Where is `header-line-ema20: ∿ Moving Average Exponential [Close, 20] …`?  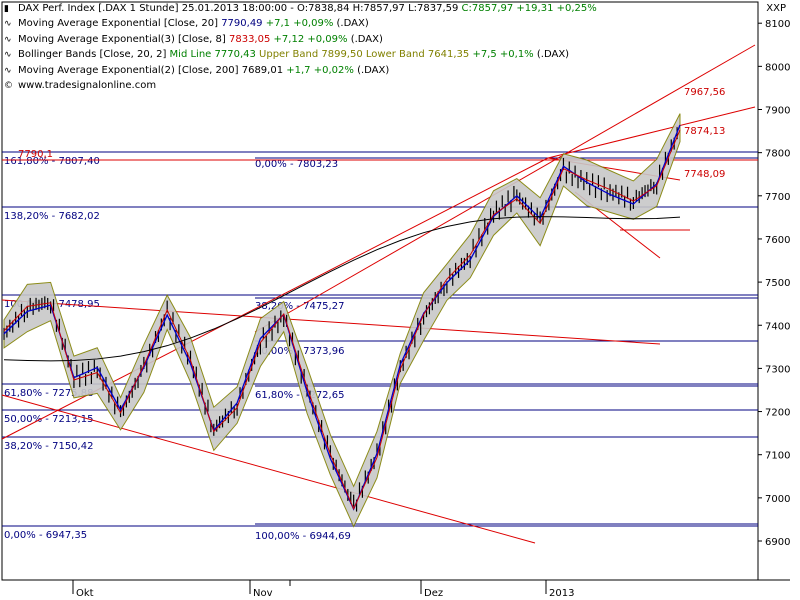
header-line-ema20: ∿ Moving Average Exponential [Close, 20] … is located at coordinates (186, 23).